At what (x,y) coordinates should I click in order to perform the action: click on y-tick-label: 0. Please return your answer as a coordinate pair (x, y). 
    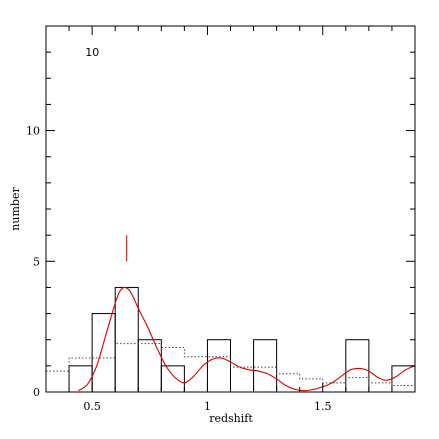
    Looking at the image, I should click on (36, 392).